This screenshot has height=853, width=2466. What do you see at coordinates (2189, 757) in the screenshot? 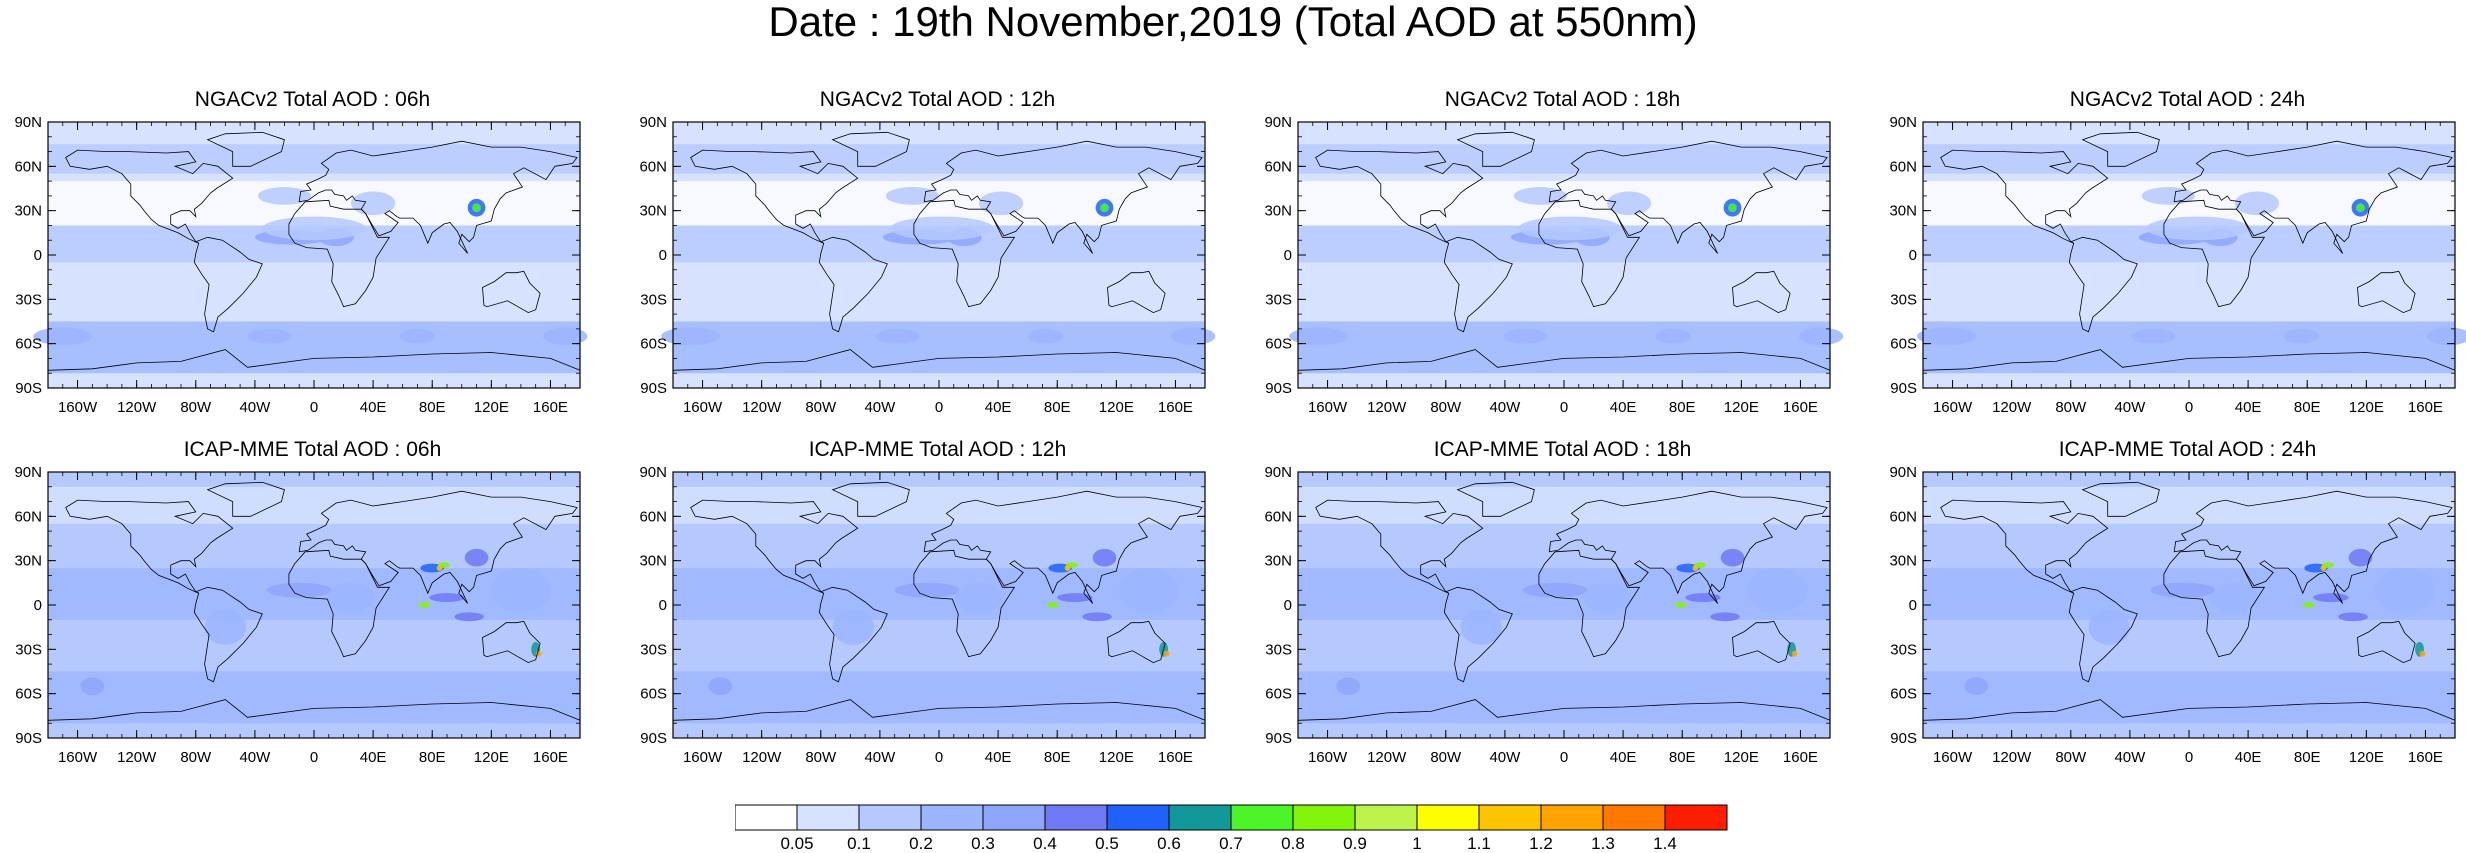
I see `lon-tick-label: 0` at bounding box center [2189, 757].